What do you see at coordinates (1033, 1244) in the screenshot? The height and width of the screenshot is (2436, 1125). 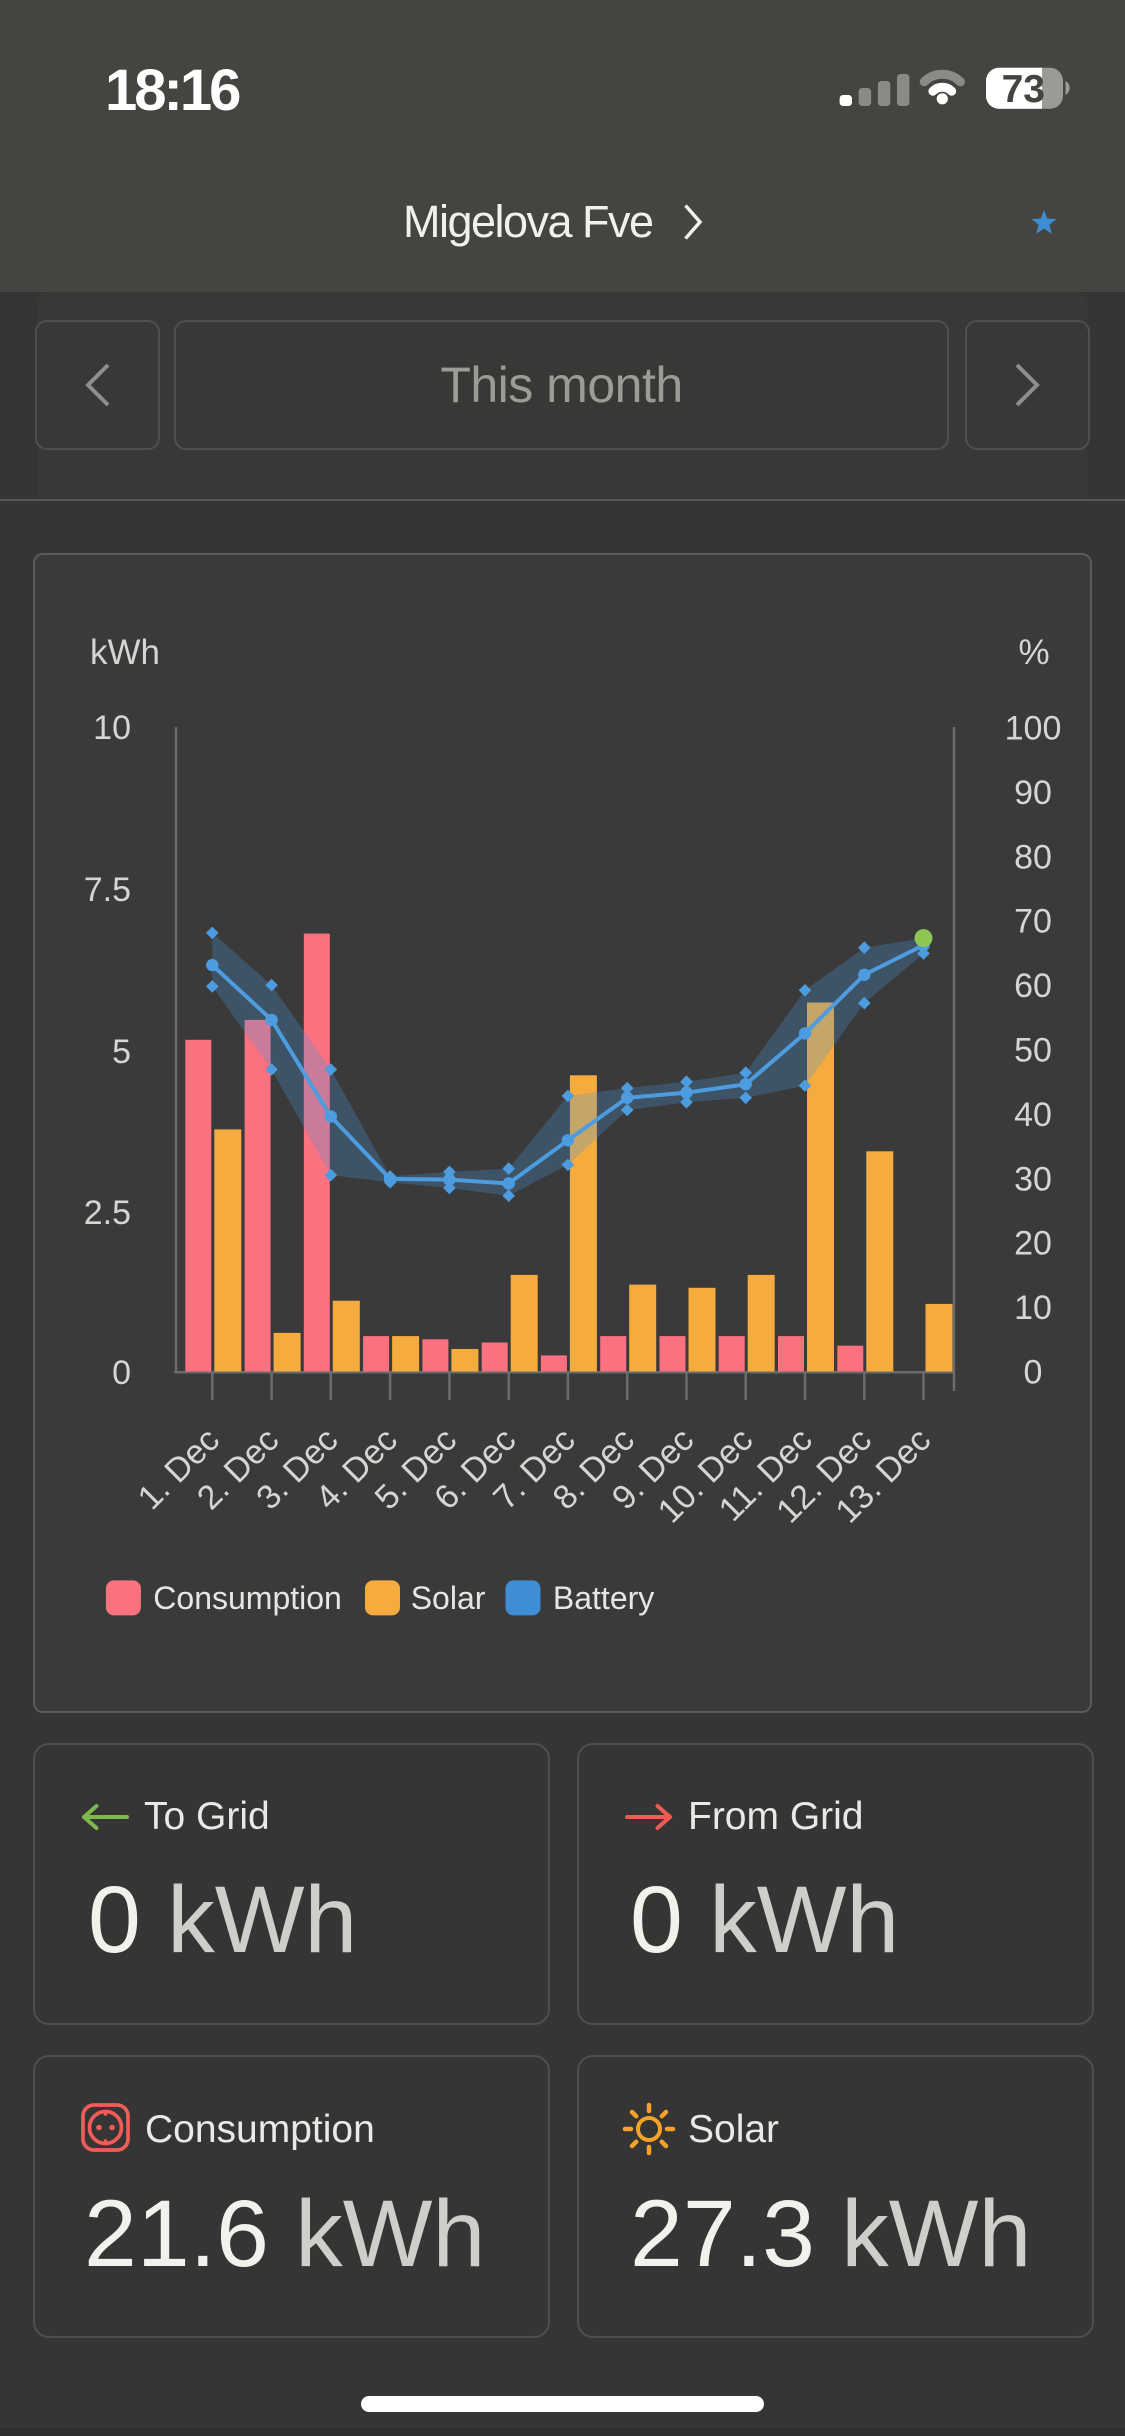 I see `svg-text: 20` at bounding box center [1033, 1244].